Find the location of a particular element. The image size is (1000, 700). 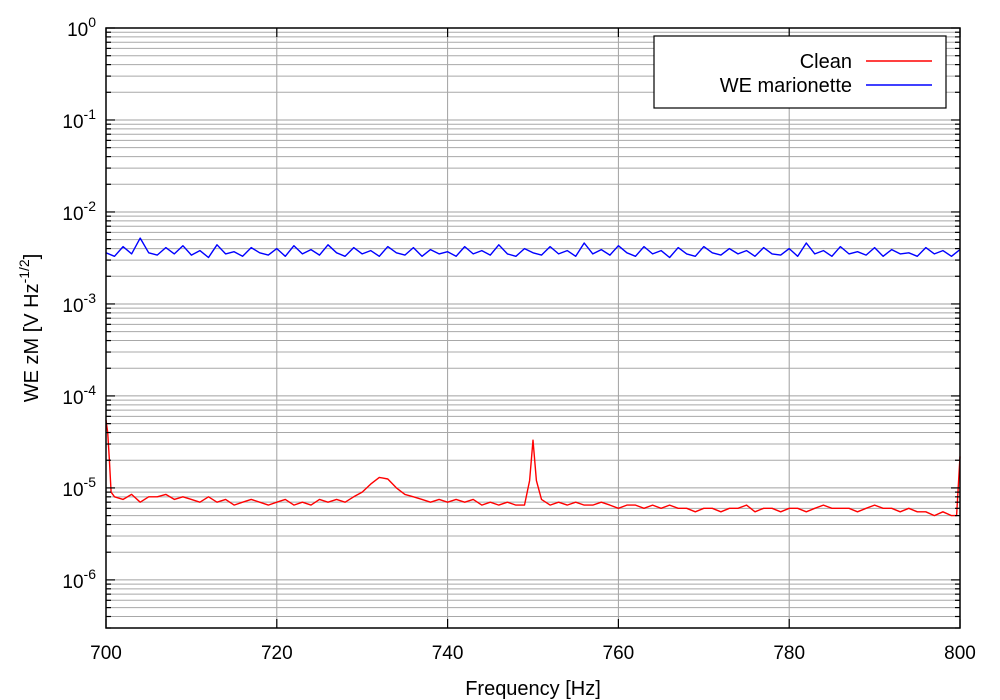

y-axis-label-suffix: ] is located at coordinates (32, 257).